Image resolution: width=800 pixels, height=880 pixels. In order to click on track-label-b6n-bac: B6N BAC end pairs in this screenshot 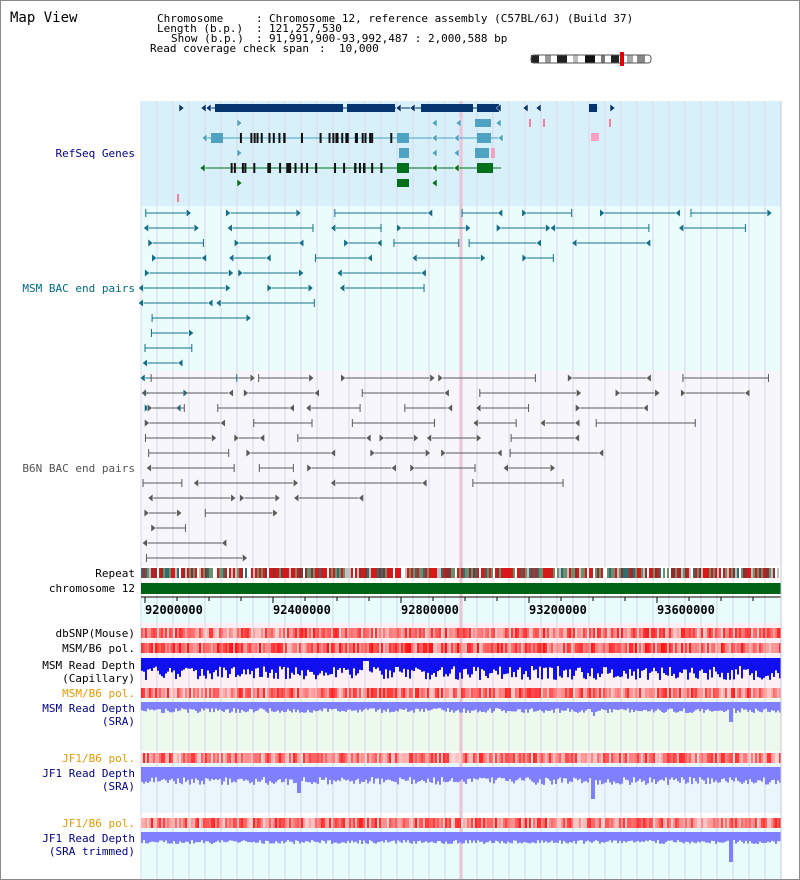, I will do `click(78, 468)`.